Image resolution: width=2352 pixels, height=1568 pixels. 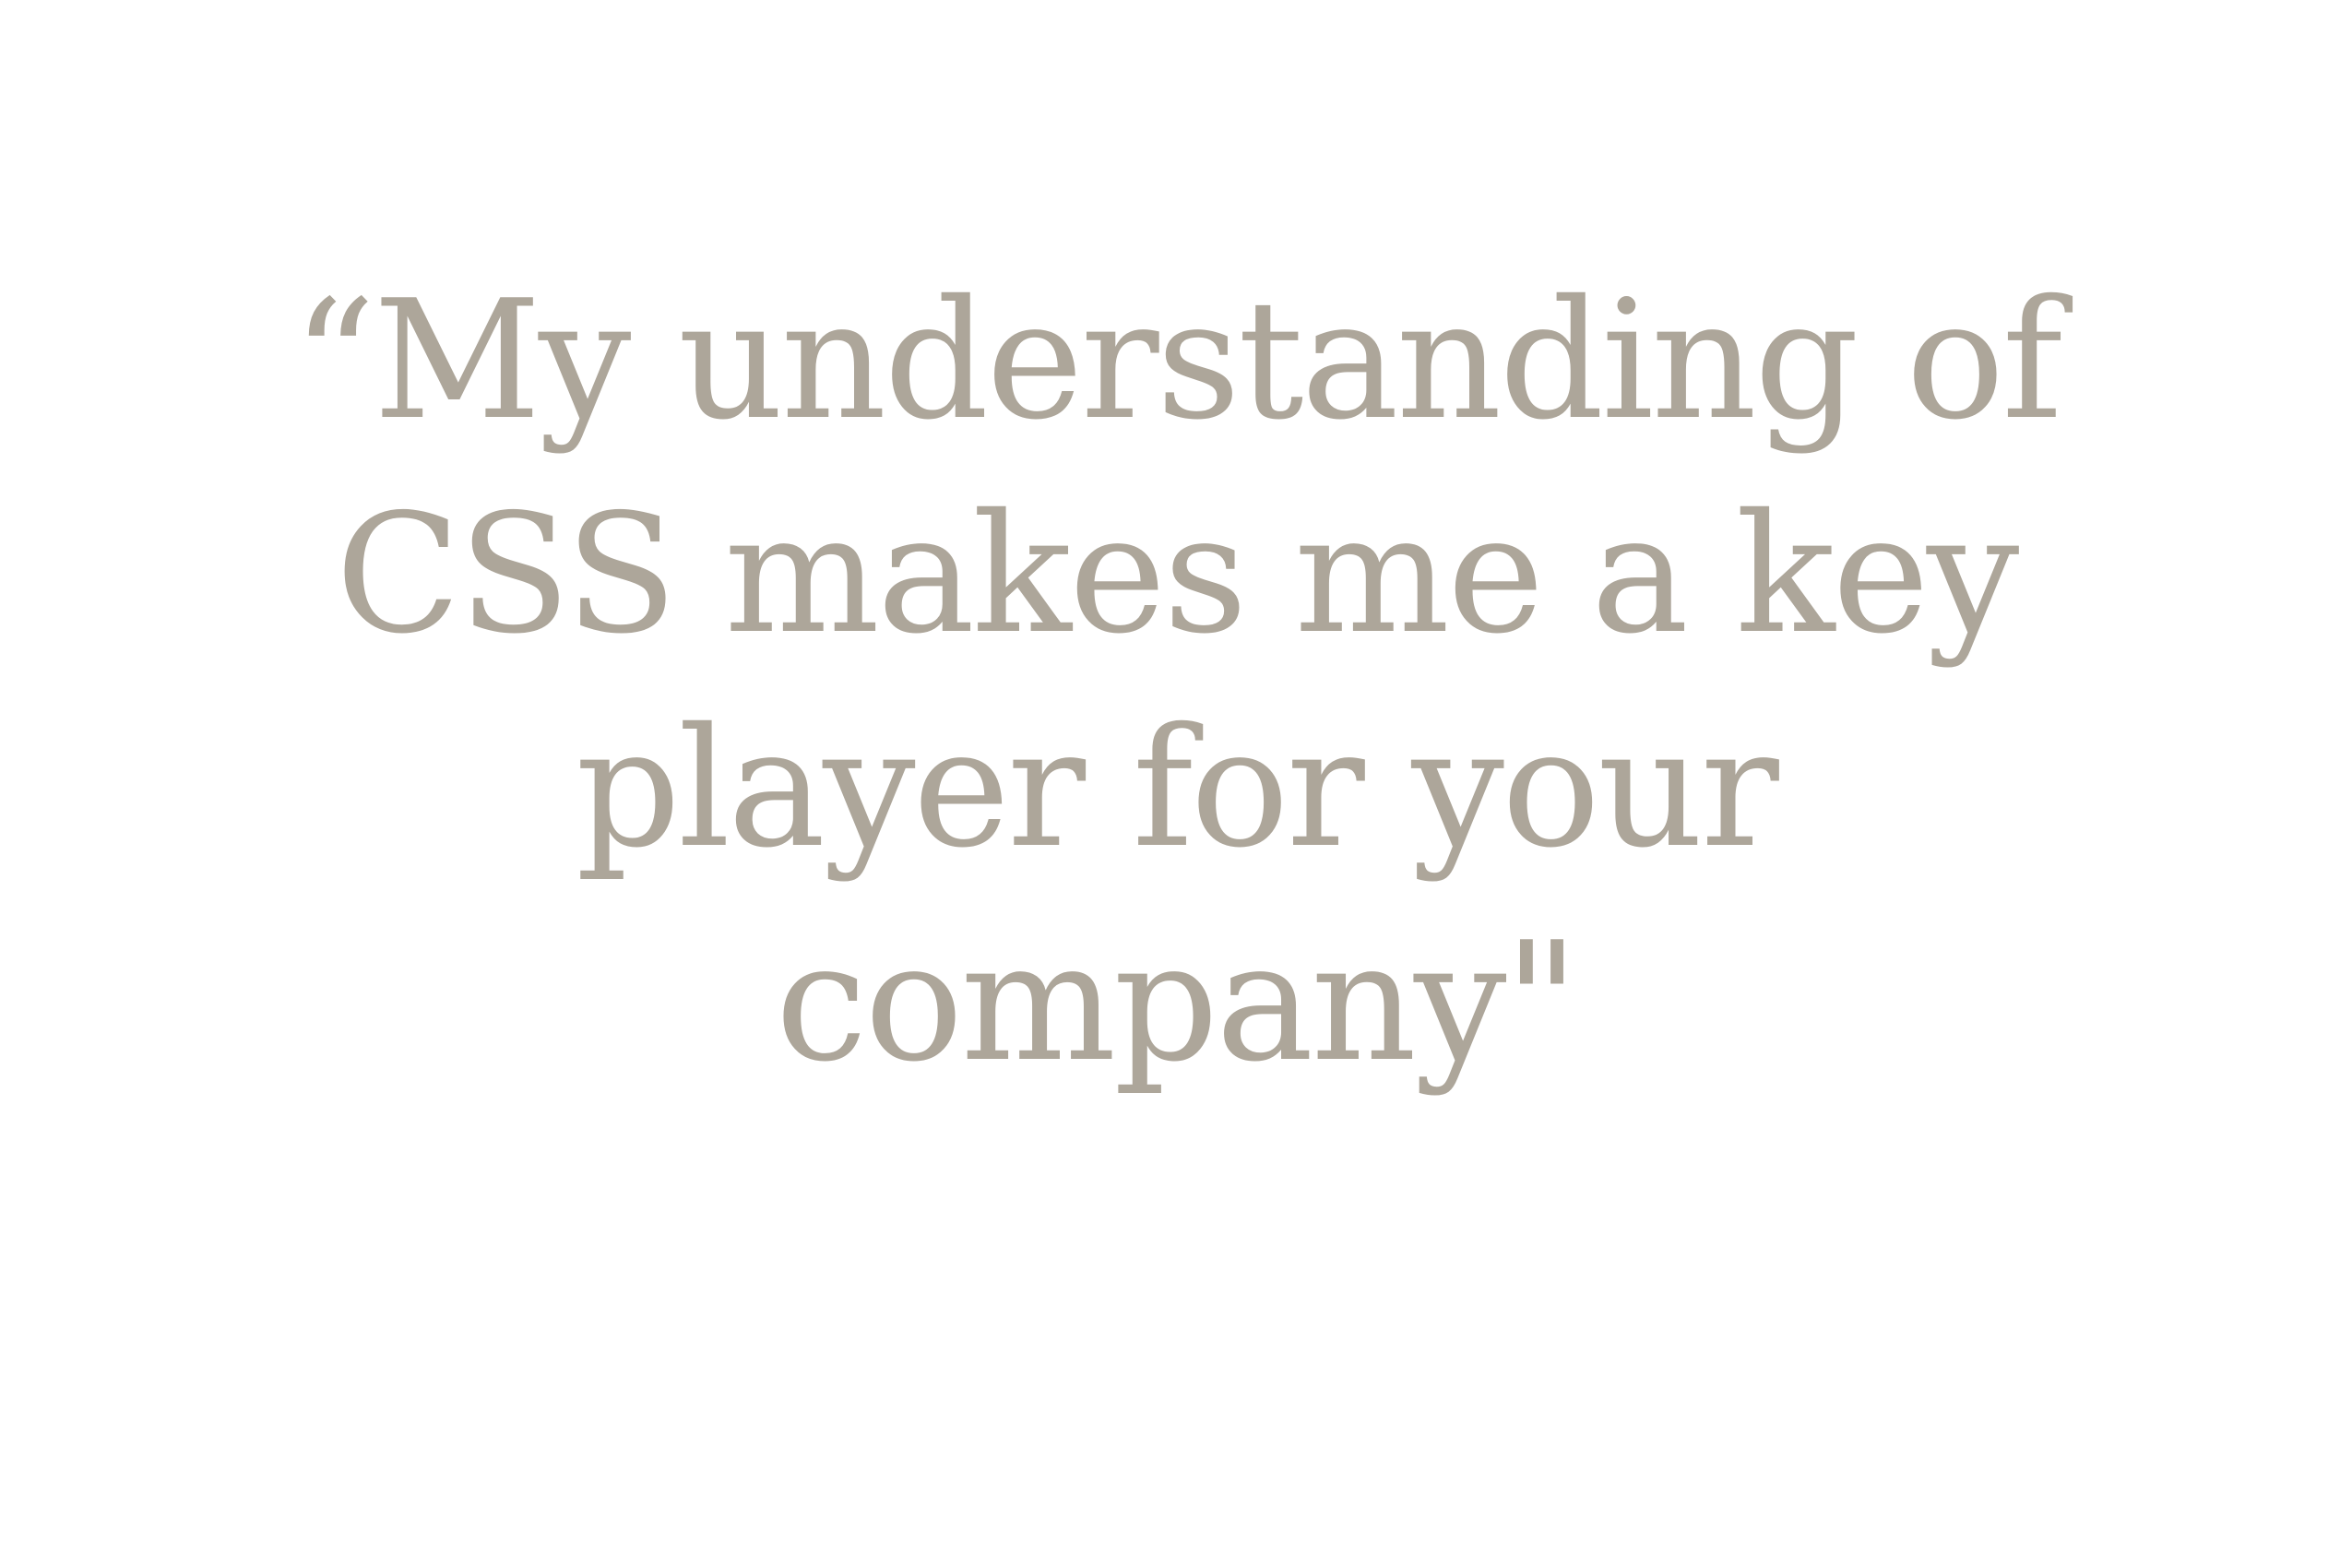 What do you see at coordinates (1177, 360) in the screenshot?
I see `quote-line-1: “My understanding of` at bounding box center [1177, 360].